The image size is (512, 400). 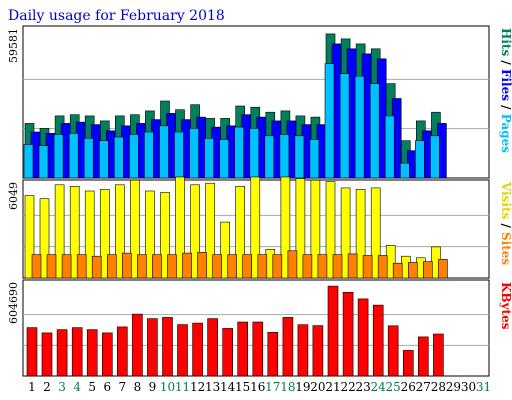 I want to click on chart-title: Daily usage for February 2018, so click(x=116, y=16).